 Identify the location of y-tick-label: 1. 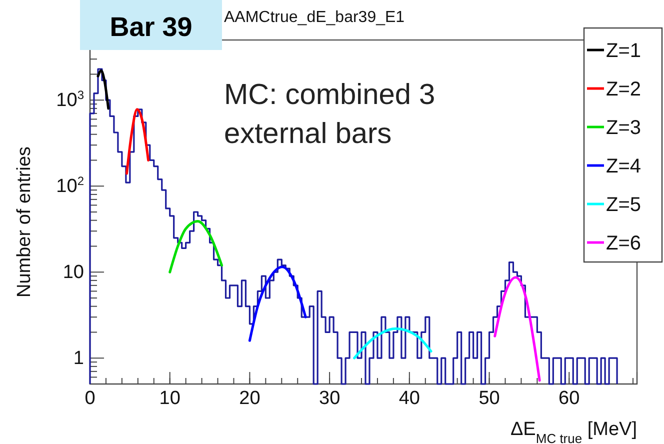
(78, 359).